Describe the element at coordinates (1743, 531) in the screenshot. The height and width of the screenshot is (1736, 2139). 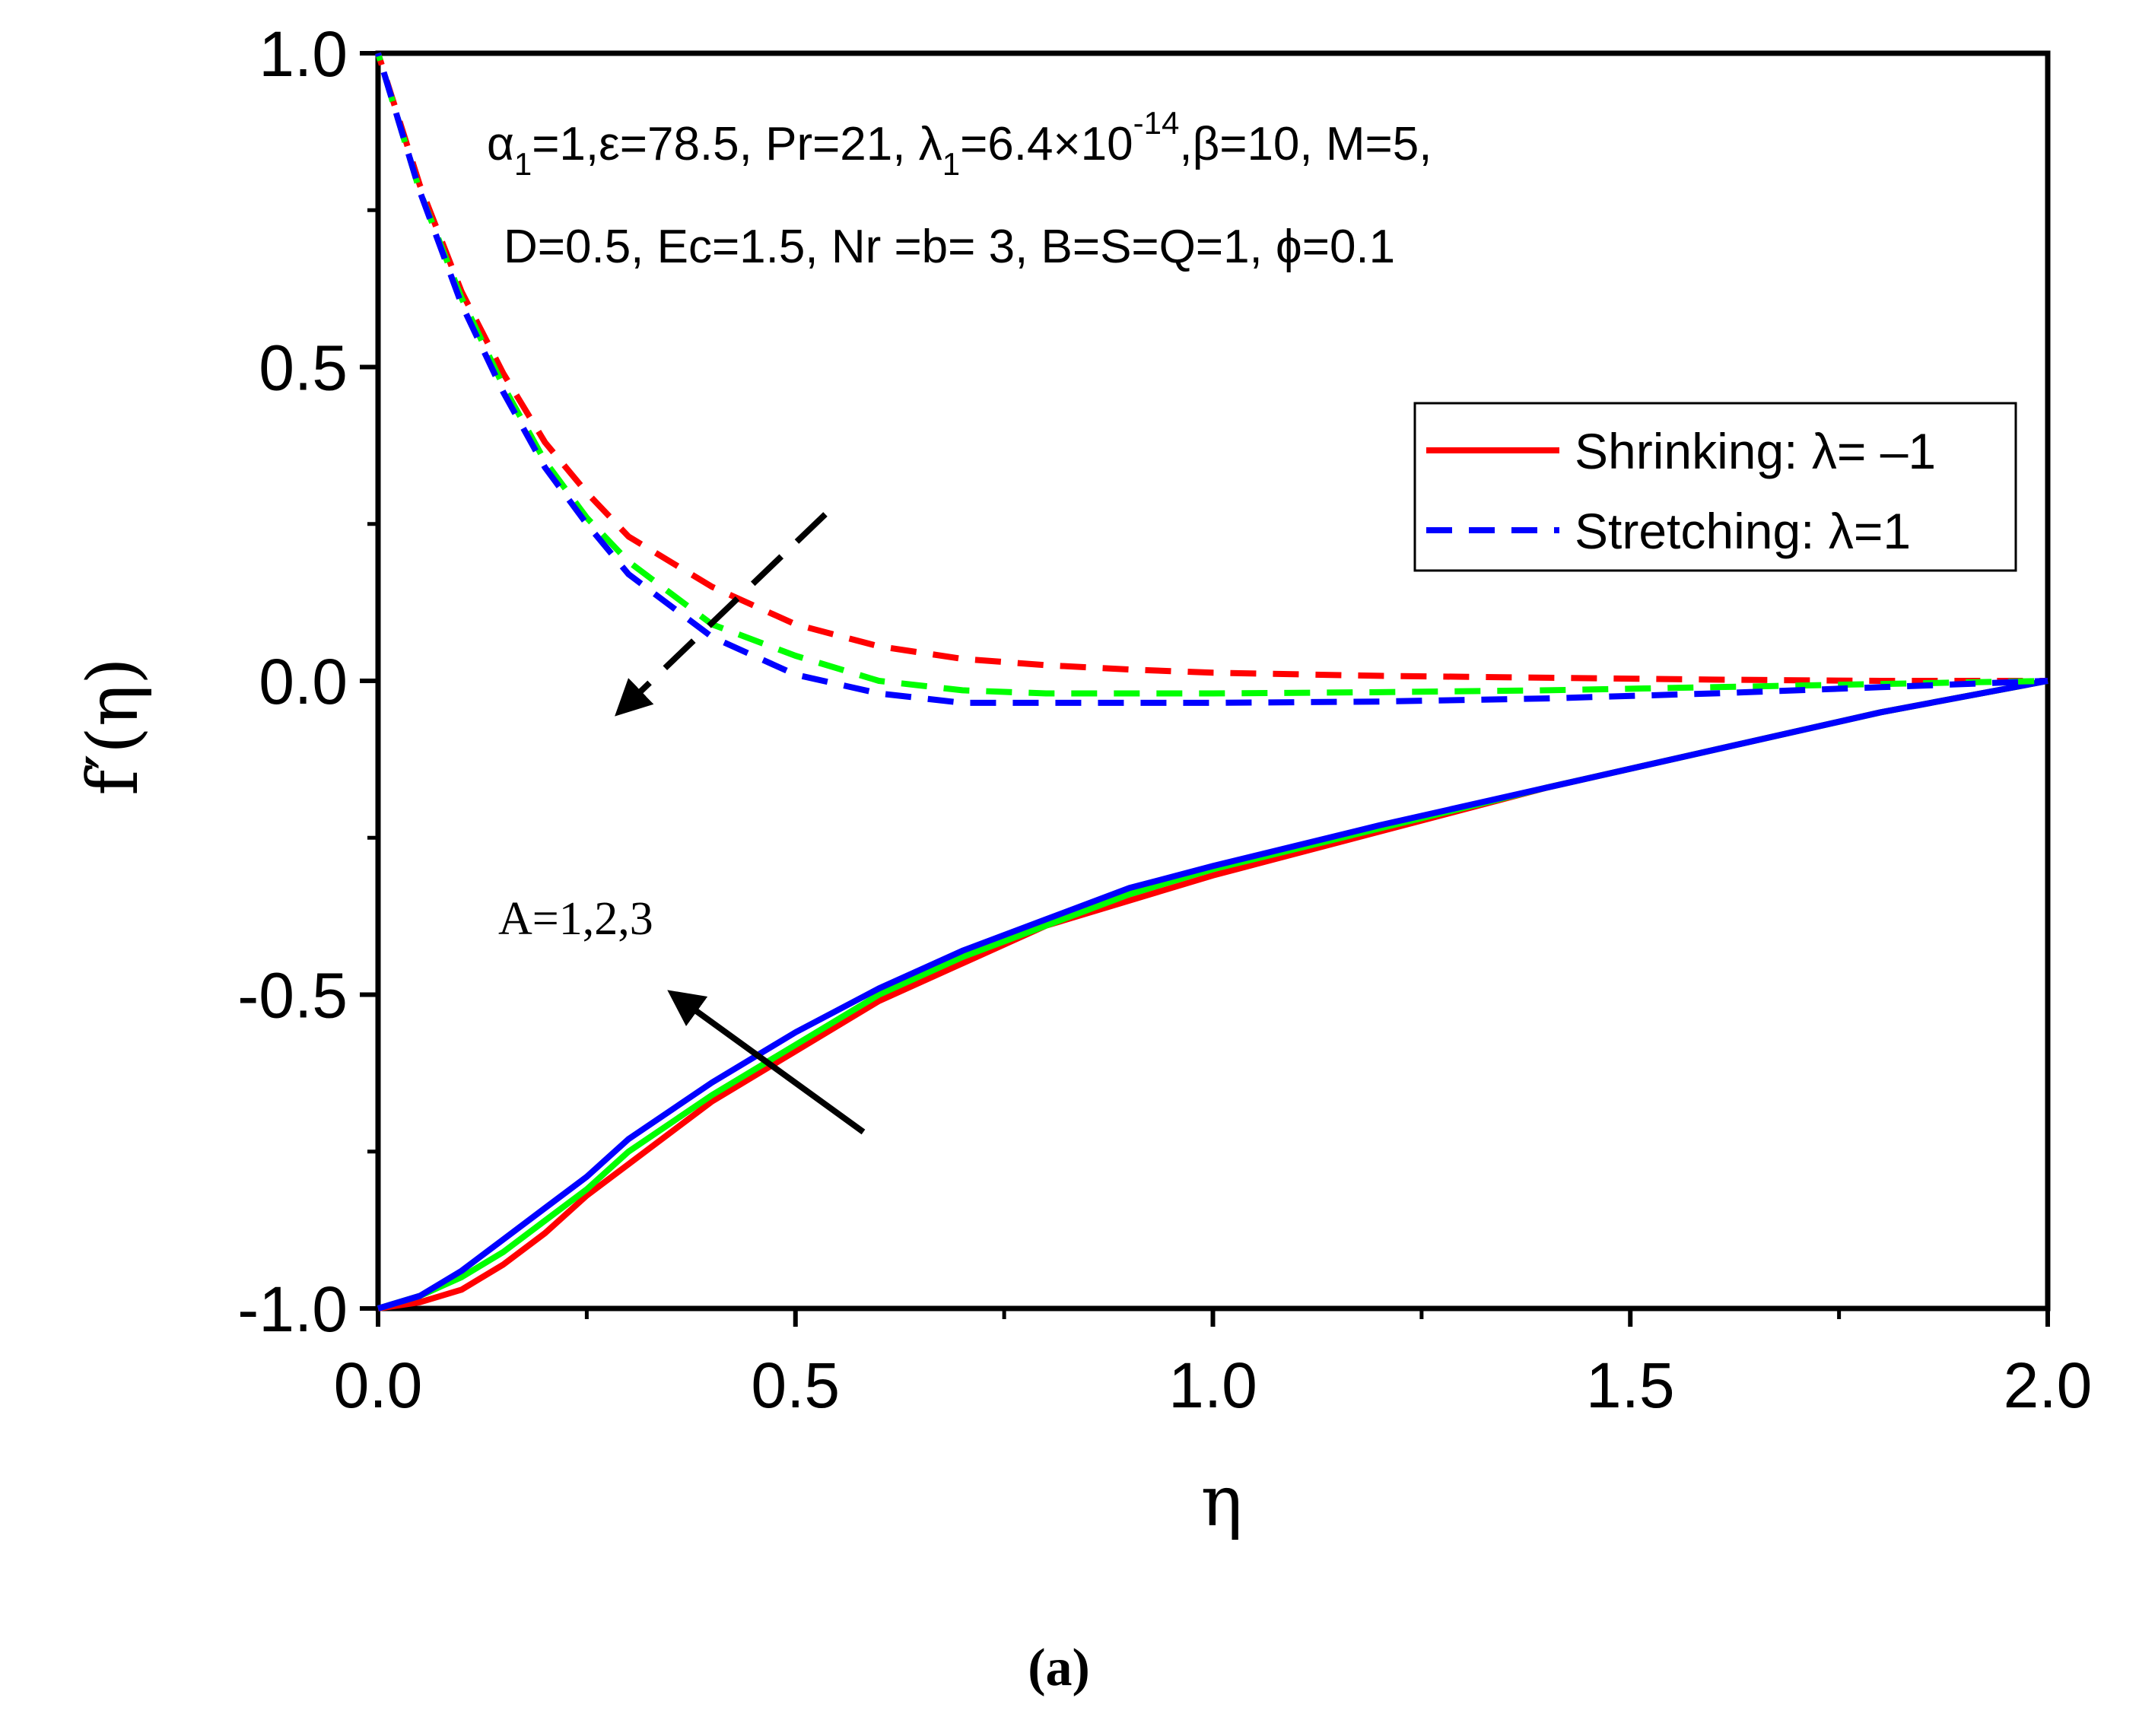
I see `legend-label-stretching: Stretching: λ=1` at that location.